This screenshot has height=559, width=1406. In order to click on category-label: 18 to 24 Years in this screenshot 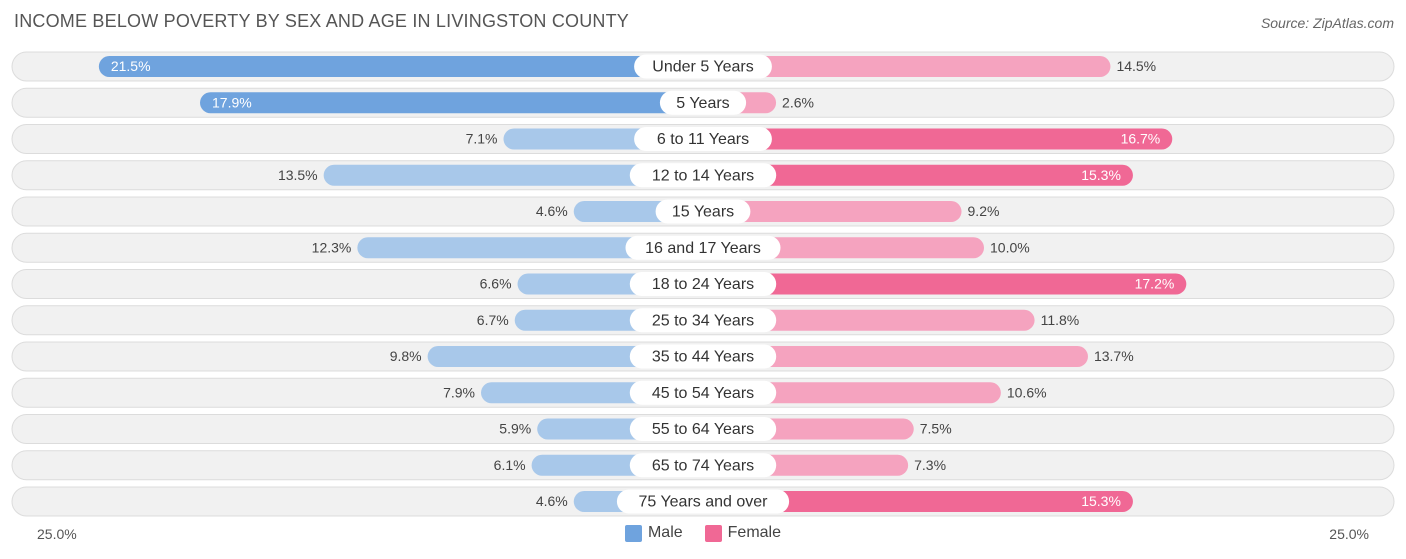, I will do `click(703, 284)`.